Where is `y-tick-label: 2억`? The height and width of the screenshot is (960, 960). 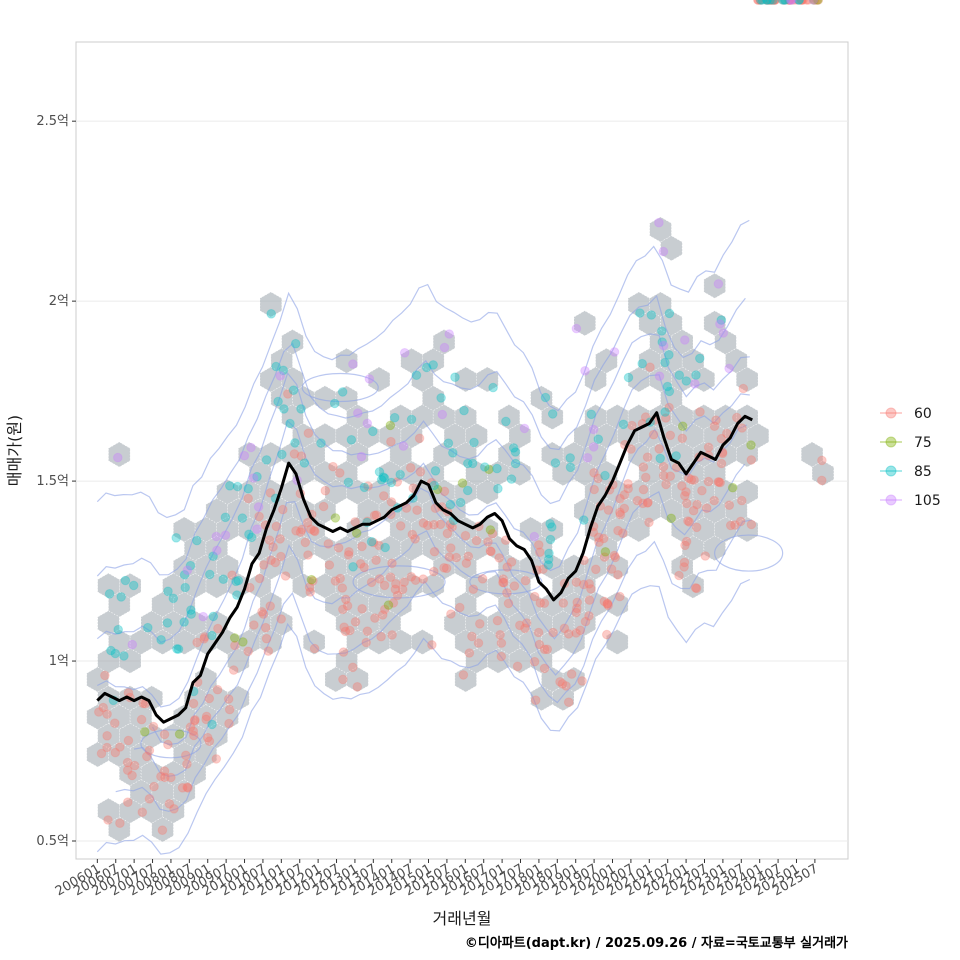
y-tick-label: 2억 is located at coordinates (59, 301).